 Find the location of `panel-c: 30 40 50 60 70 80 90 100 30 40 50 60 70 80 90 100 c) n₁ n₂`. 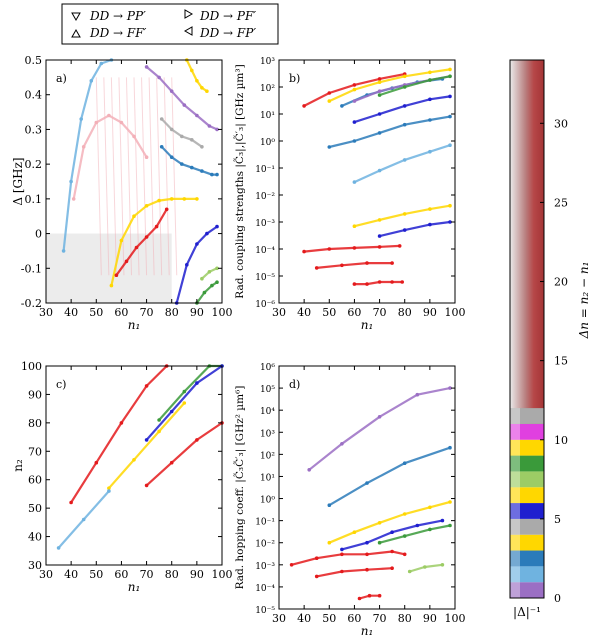

panel-c: 30 40 50 60 70 80 90 100 30 40 50 60 70 80 90 100 c) n₁ n₂ is located at coordinates (122, 477).